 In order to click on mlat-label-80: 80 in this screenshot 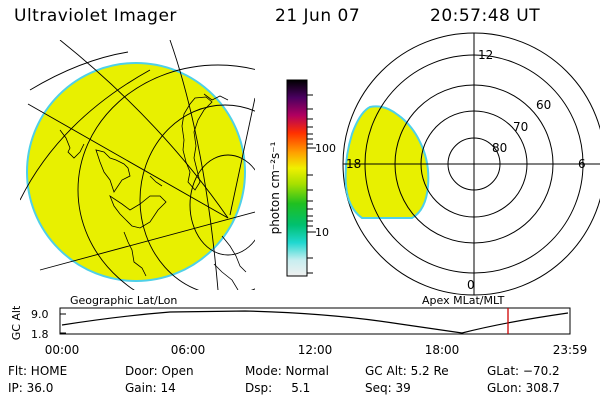, I will do `click(499, 148)`.